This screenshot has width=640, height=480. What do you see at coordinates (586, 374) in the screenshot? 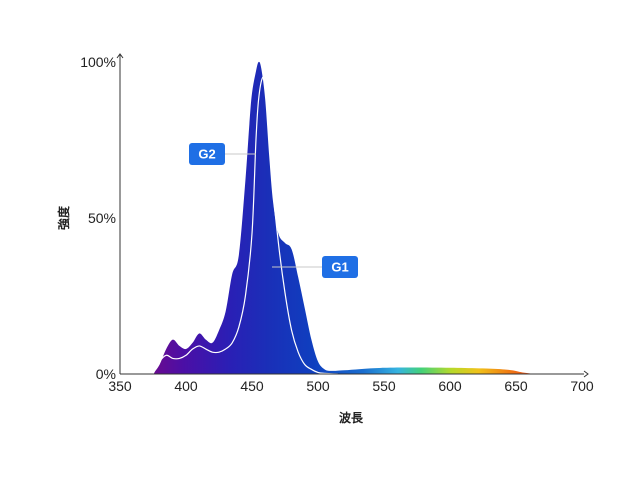
I see `x-axis-arrow` at bounding box center [586, 374].